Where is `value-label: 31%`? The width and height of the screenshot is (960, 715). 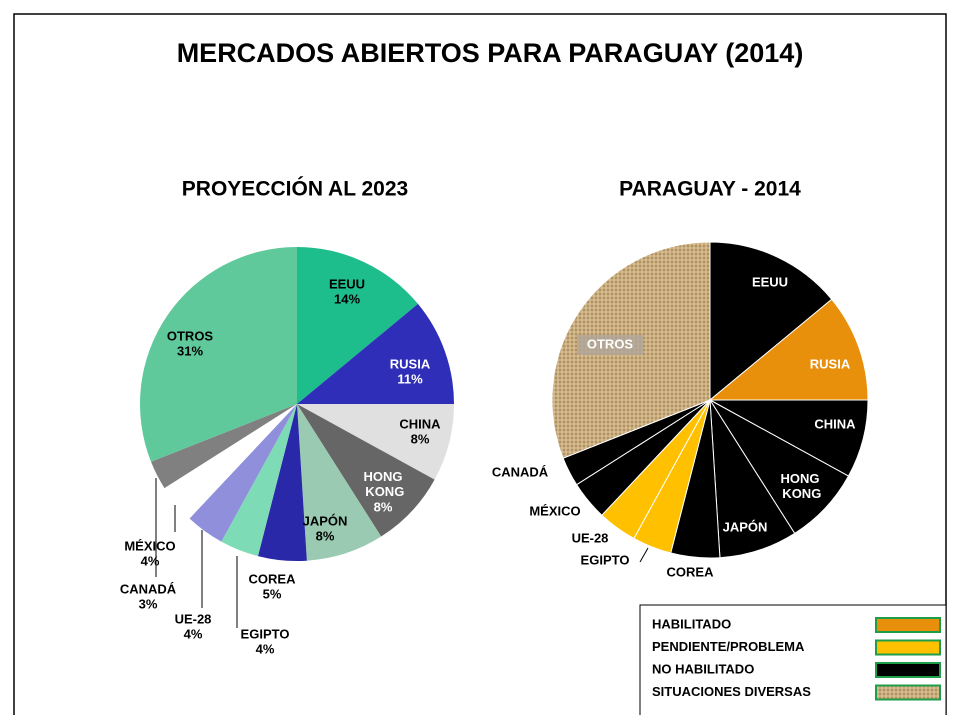 value-label: 31% is located at coordinates (190, 350).